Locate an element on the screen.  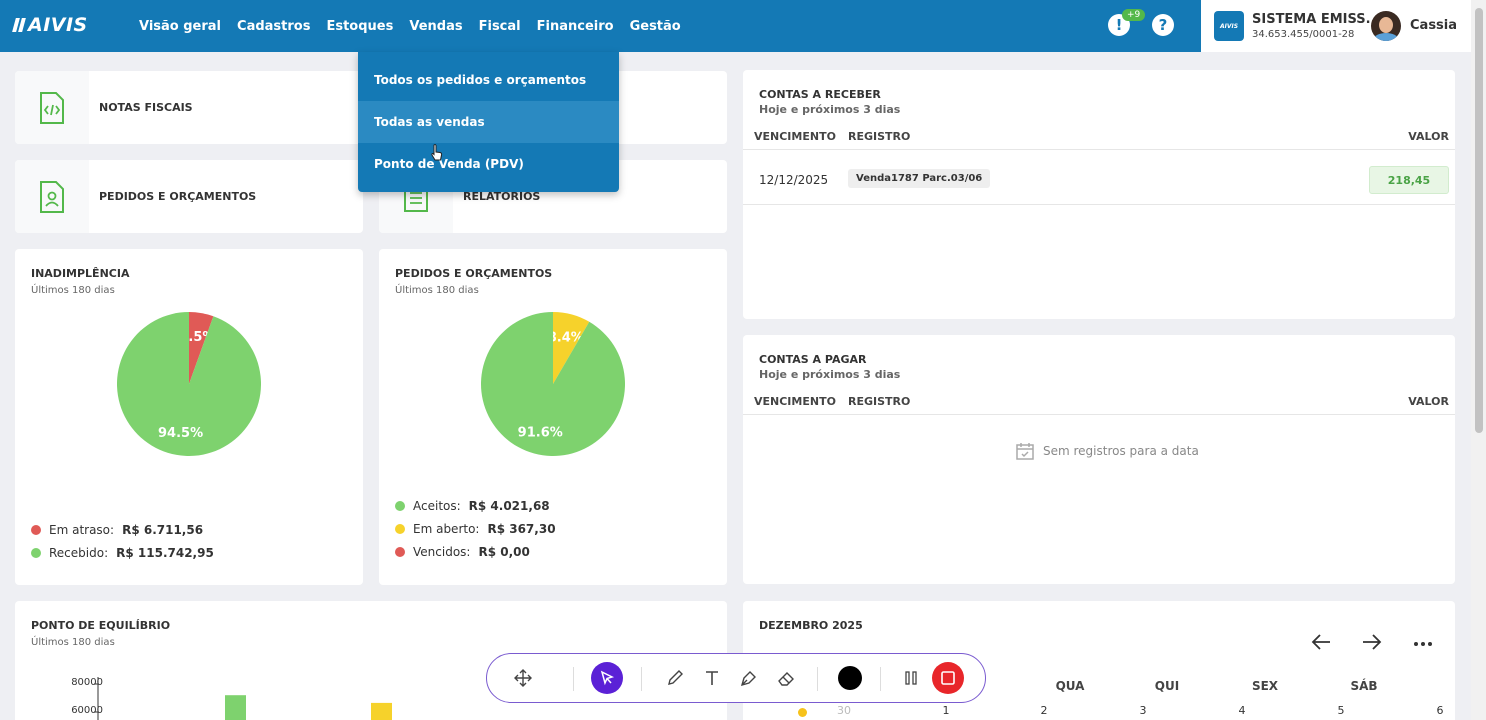
legend-label: Recebido: is located at coordinates (79, 552).